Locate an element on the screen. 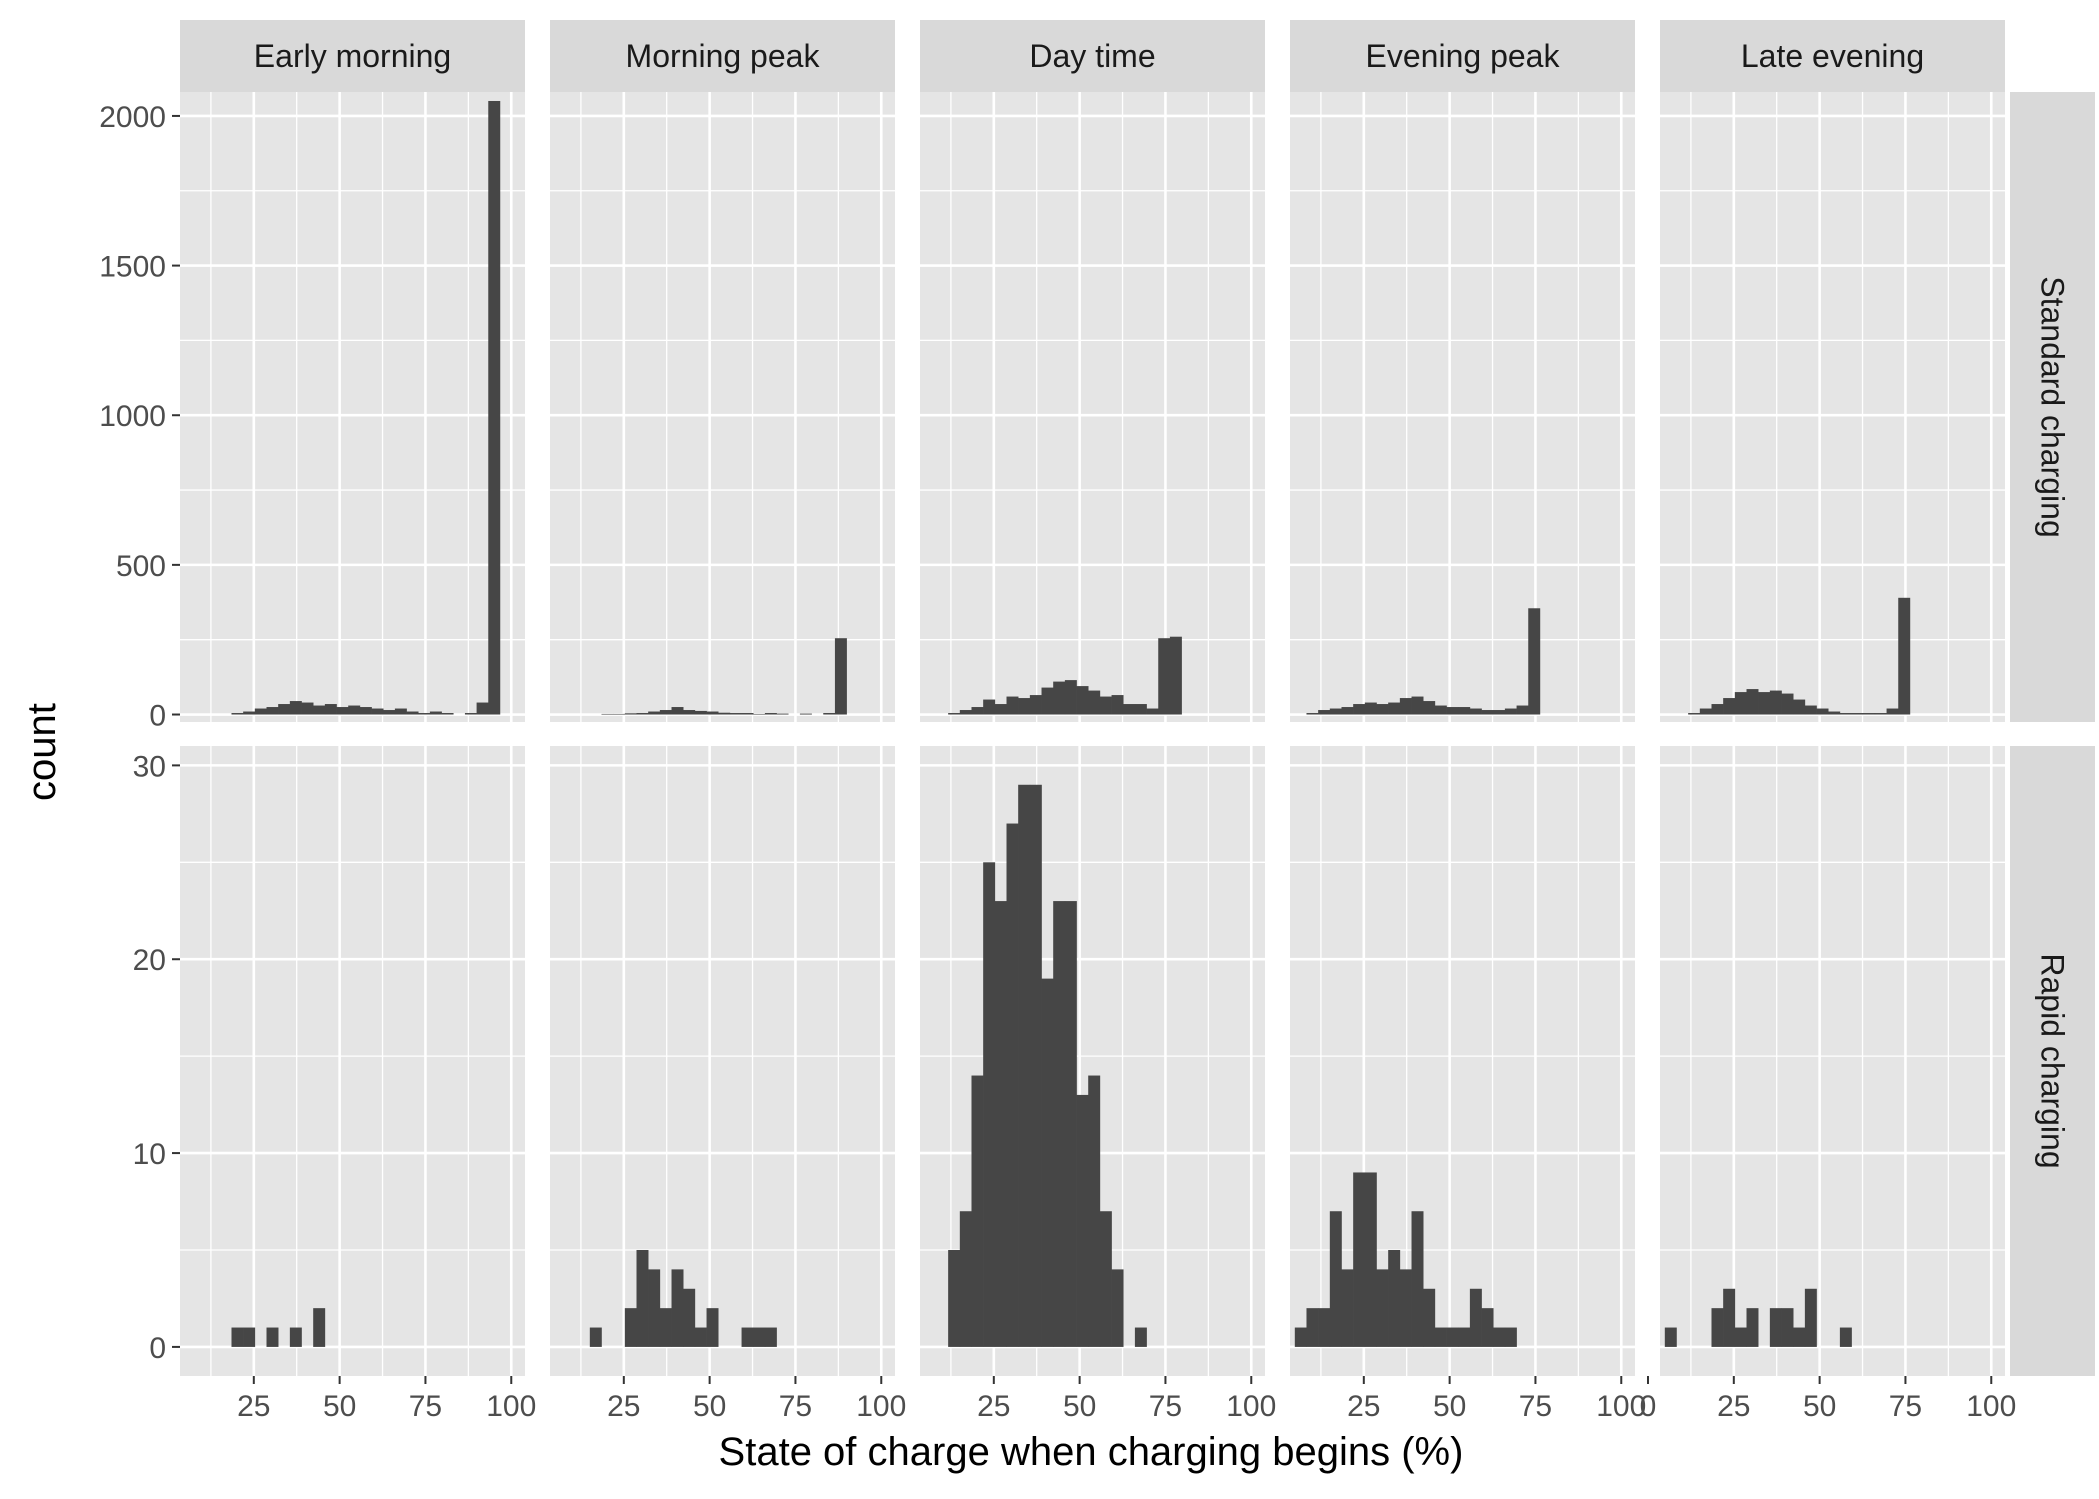 This screenshot has width=2099, height=1499. facet-strip-label: Standard charging is located at coordinates (2053, 407).